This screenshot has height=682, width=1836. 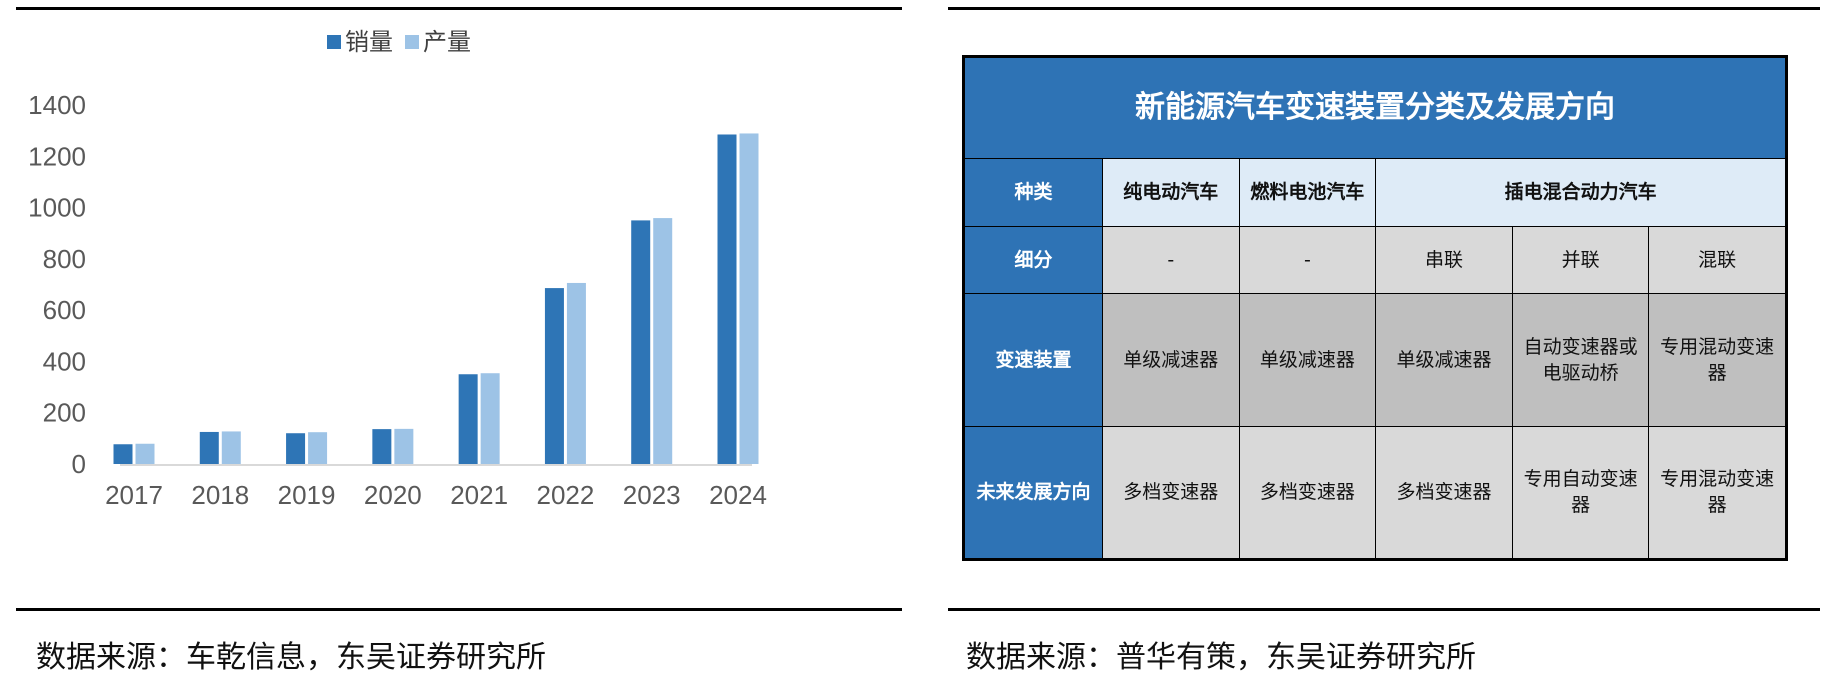 What do you see at coordinates (1375, 108) in the screenshot?
I see `table-title: 新能源汽车变速装置分类及发展方向` at bounding box center [1375, 108].